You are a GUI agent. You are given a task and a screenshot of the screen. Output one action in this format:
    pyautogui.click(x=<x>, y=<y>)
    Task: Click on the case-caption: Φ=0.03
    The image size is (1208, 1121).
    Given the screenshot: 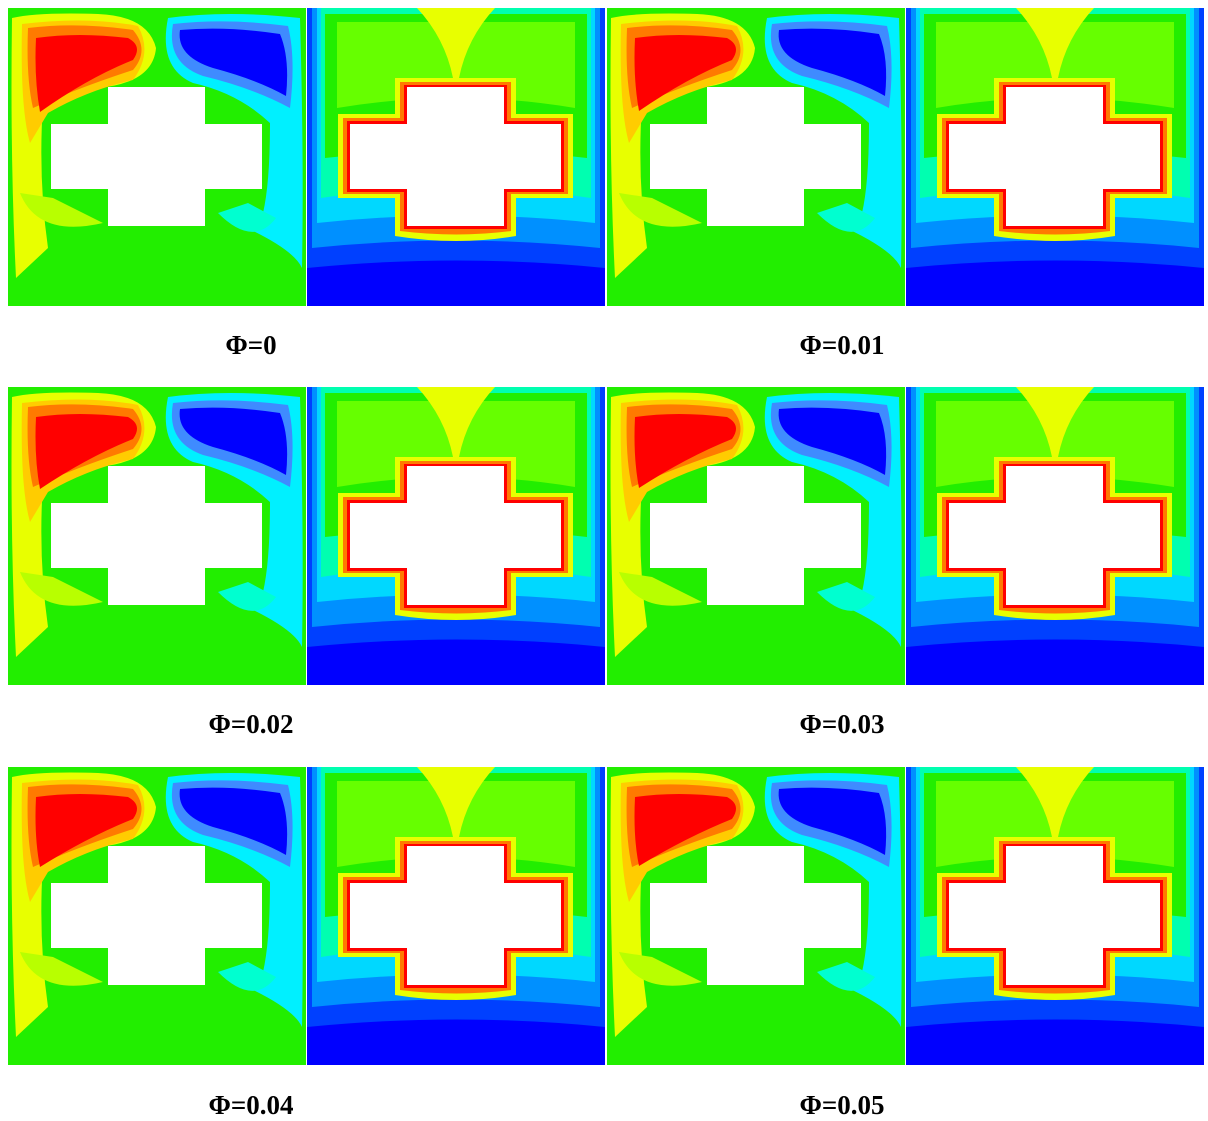 What is the action you would take?
    pyautogui.click(x=842, y=724)
    